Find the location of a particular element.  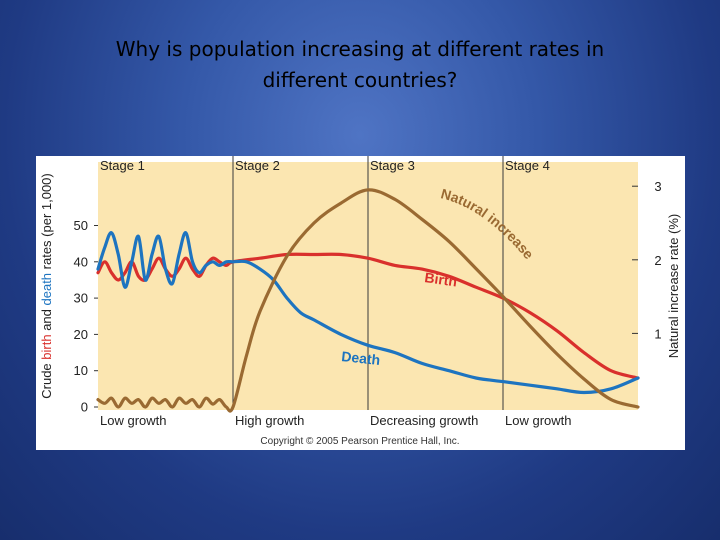

growth-label-2: High growth is located at coordinates (269, 420).